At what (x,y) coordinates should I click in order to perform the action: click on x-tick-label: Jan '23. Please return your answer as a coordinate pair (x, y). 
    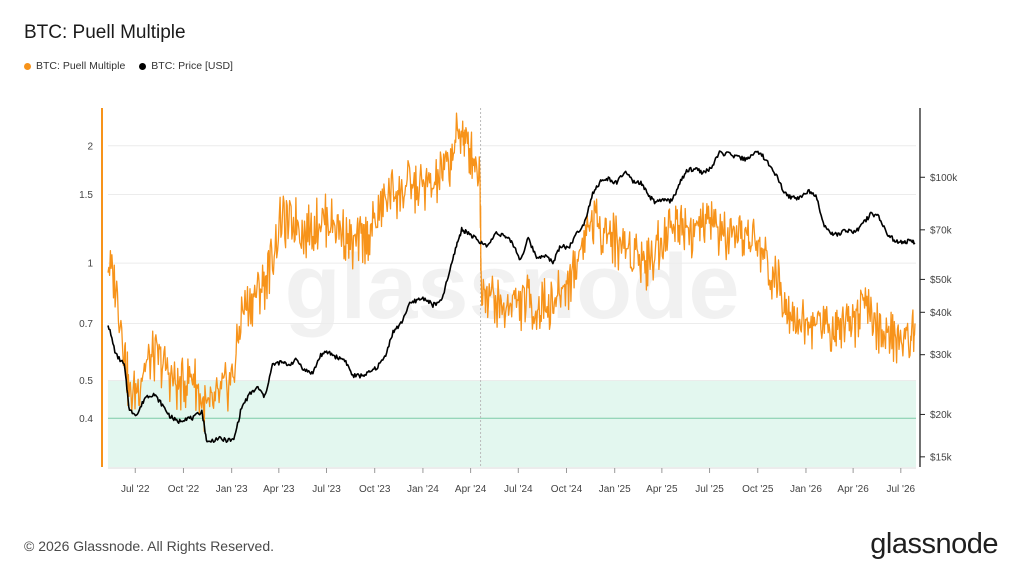
    Looking at the image, I should click on (232, 489).